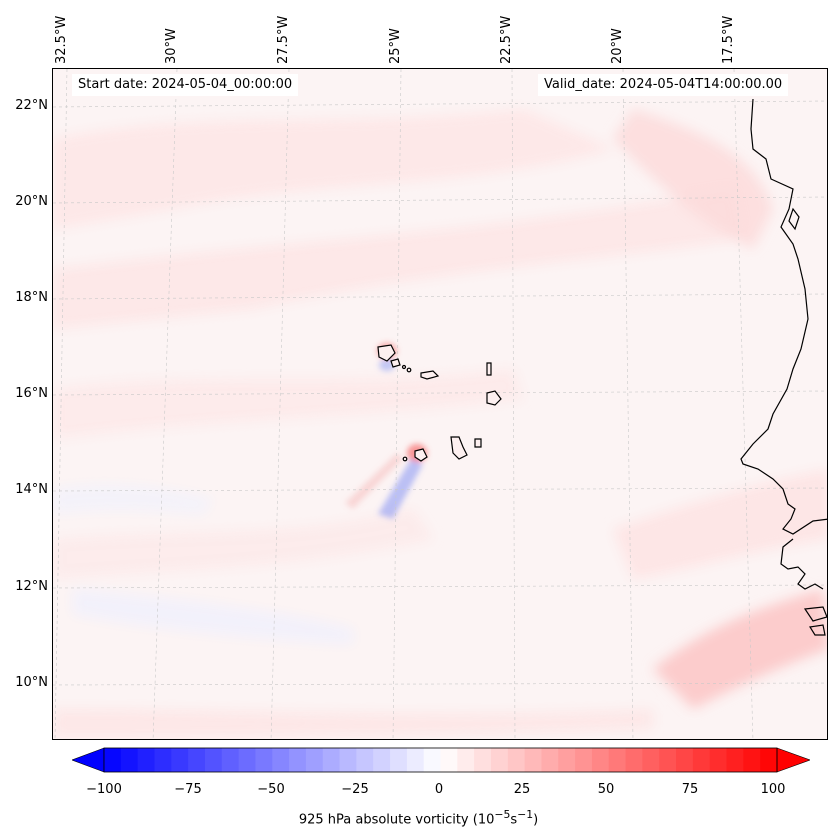 Image resolution: width=837 pixels, height=839 pixels. I want to click on lon-label-25w: 25°W, so click(395, 46).